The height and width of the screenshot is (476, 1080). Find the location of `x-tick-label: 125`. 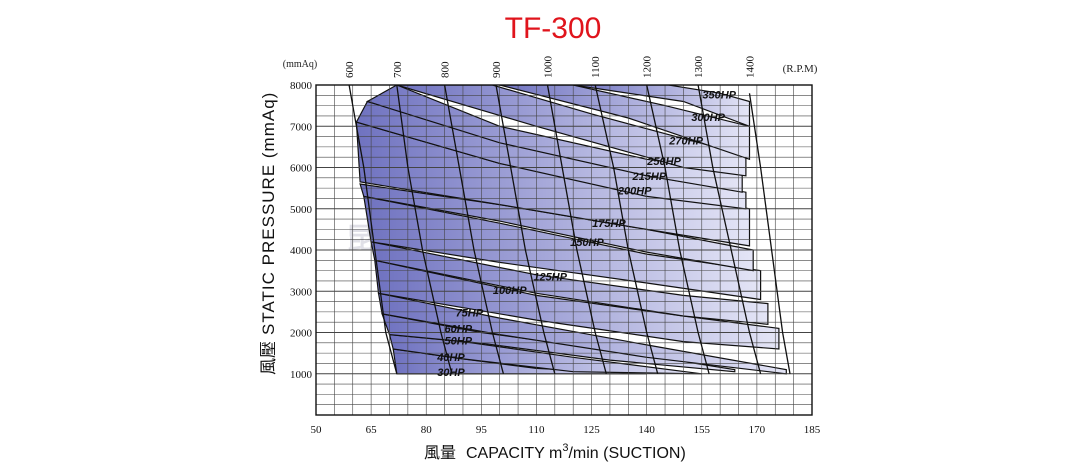

x-tick-label: 125 is located at coordinates (591, 430).